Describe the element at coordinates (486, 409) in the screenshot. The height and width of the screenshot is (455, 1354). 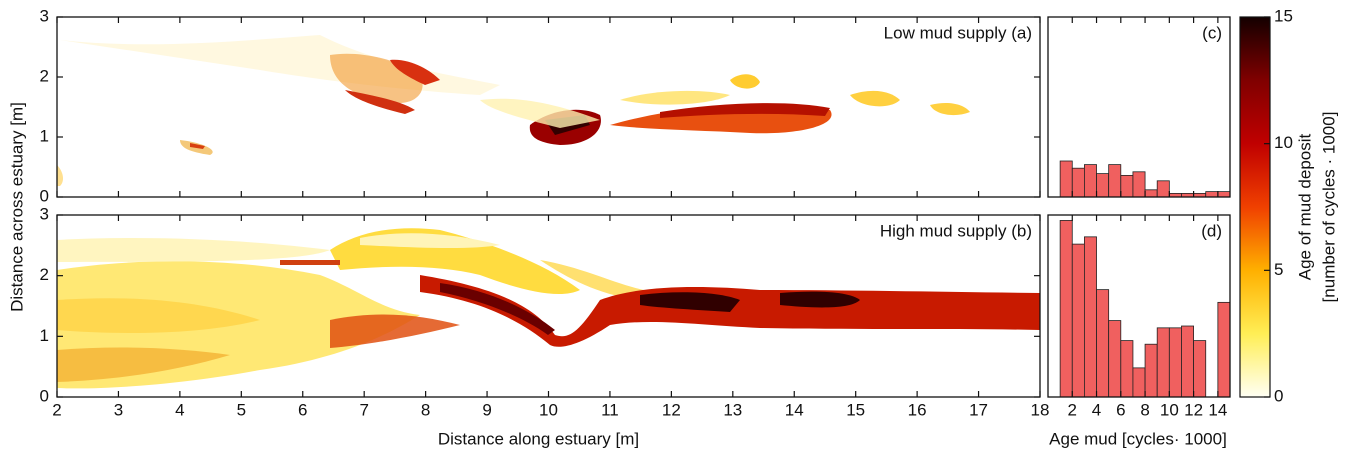
I see `x-tick-label: 9` at that location.